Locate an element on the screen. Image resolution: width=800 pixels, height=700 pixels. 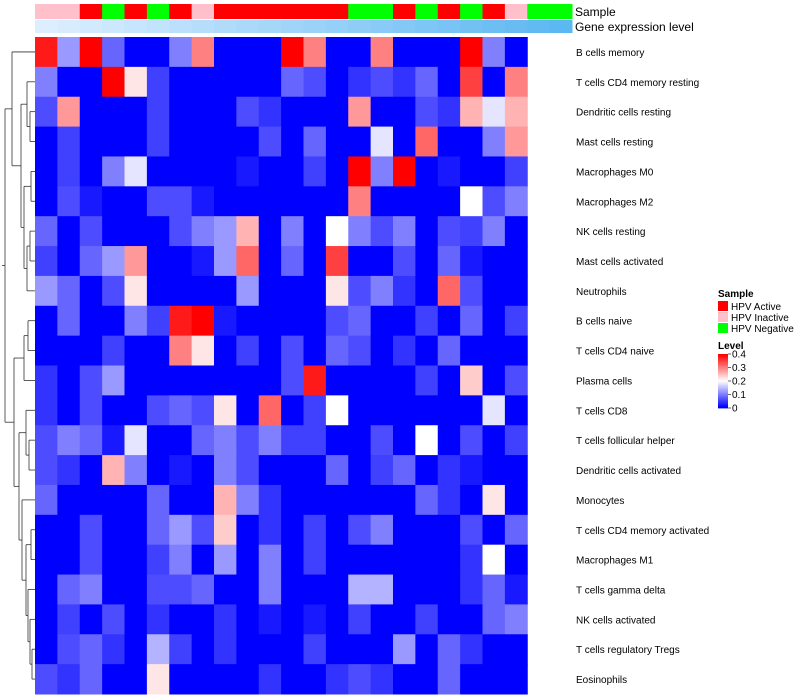
row-label: Plasma cells is located at coordinates (604, 381).